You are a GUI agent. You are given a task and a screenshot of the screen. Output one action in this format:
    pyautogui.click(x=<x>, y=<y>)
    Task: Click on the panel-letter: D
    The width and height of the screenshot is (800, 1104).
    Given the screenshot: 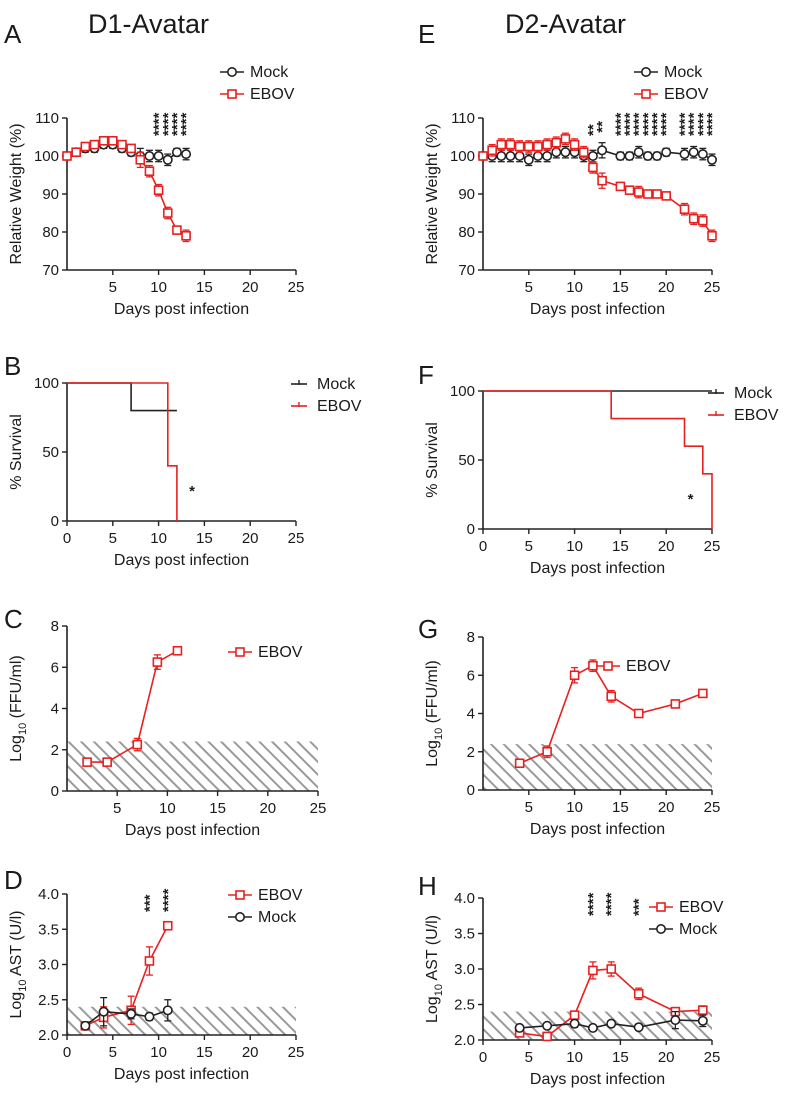 What is the action you would take?
    pyautogui.click(x=13, y=880)
    